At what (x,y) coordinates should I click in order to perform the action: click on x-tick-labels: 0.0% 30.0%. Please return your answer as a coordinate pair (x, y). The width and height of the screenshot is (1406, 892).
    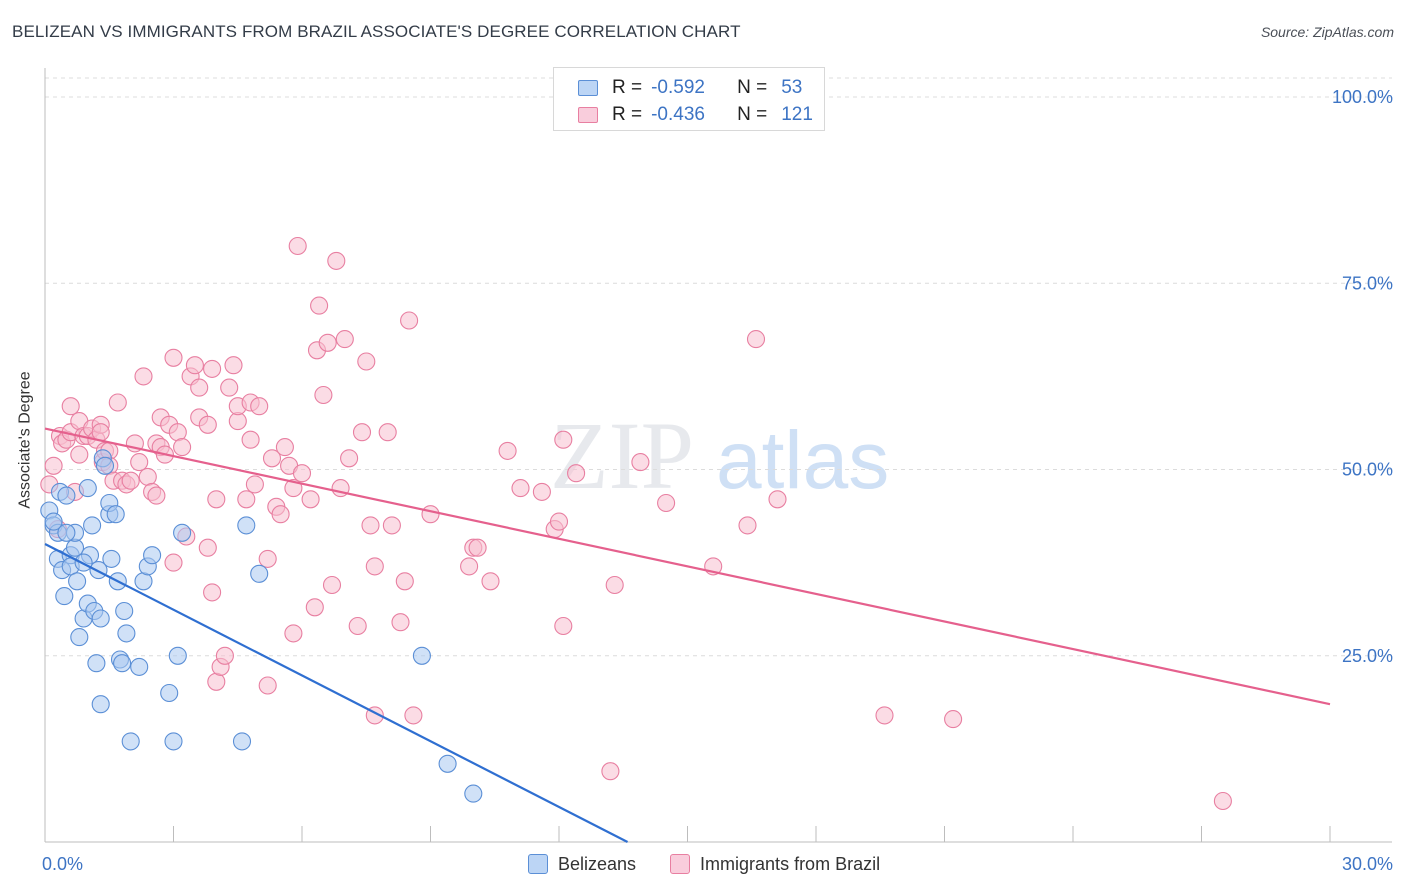
    Looking at the image, I should click on (717, 864).